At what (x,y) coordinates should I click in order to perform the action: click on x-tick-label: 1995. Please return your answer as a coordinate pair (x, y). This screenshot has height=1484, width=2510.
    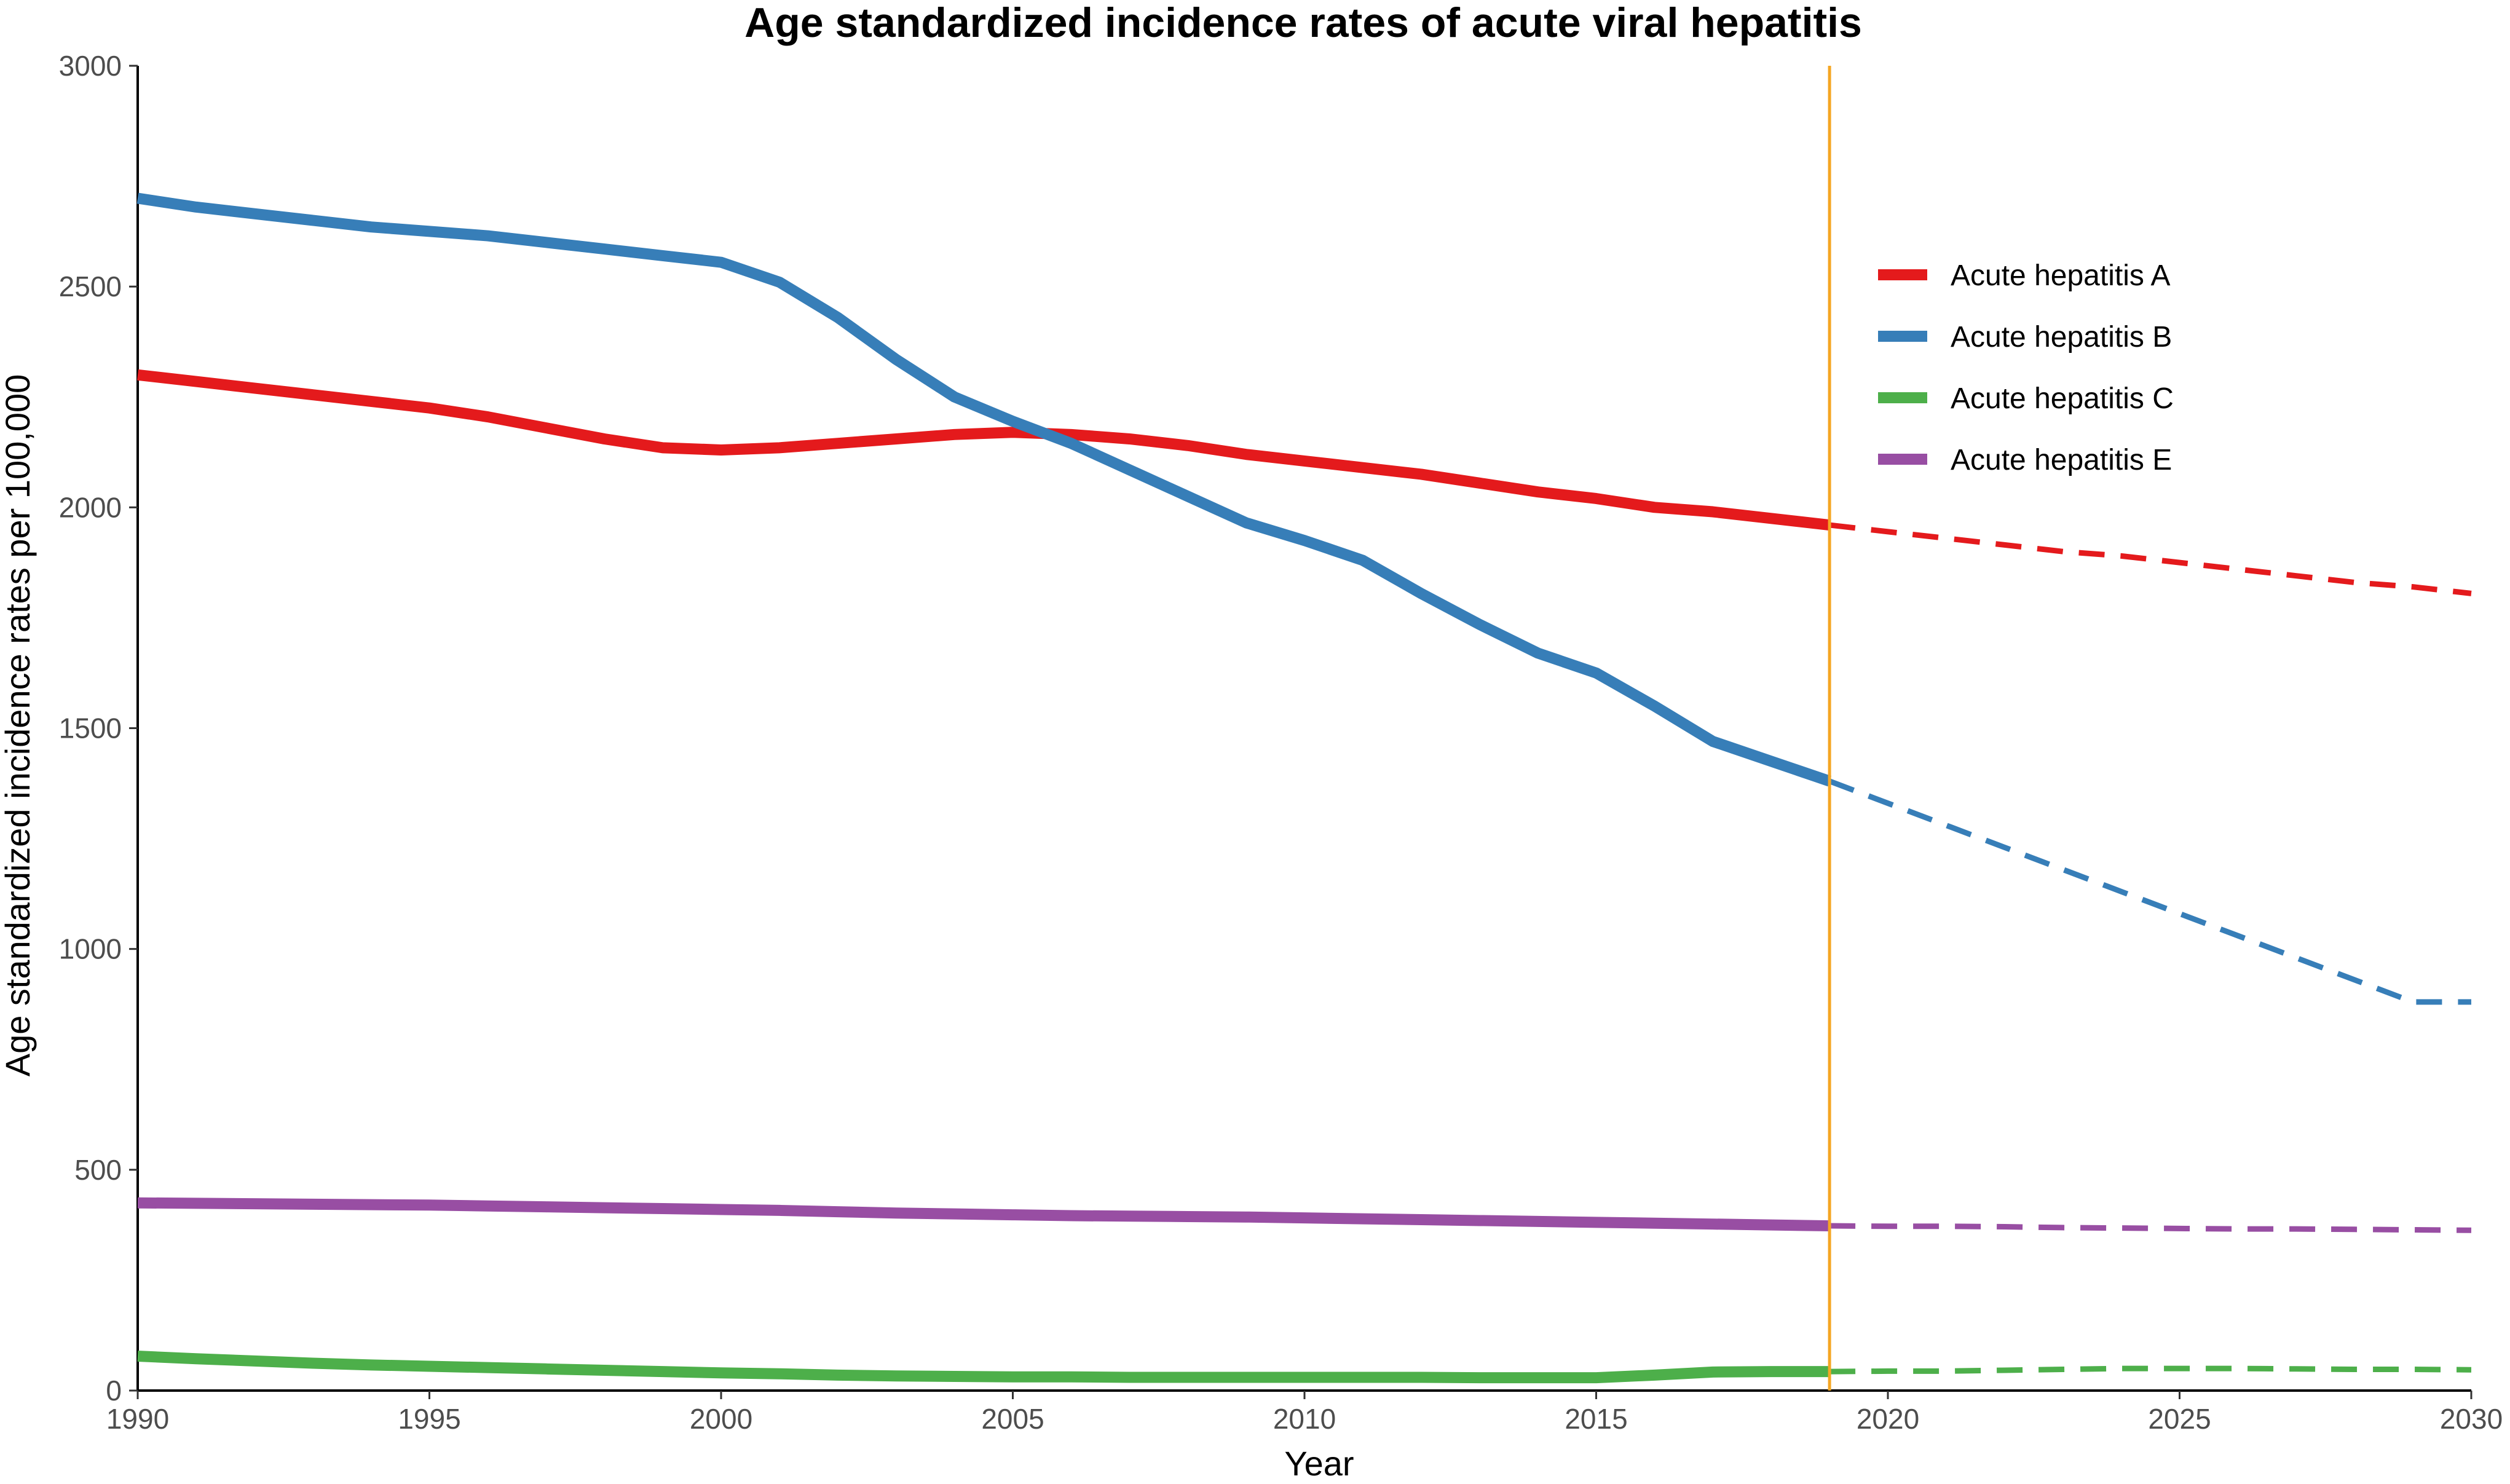
    Looking at the image, I should click on (429, 1419).